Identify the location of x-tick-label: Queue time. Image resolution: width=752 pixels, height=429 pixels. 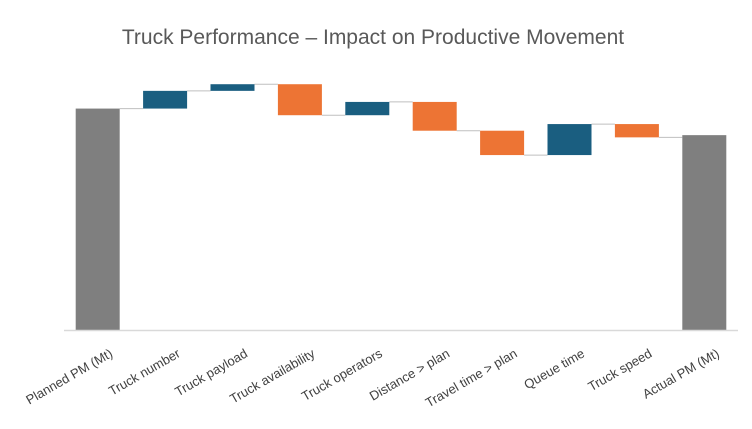
(554, 369).